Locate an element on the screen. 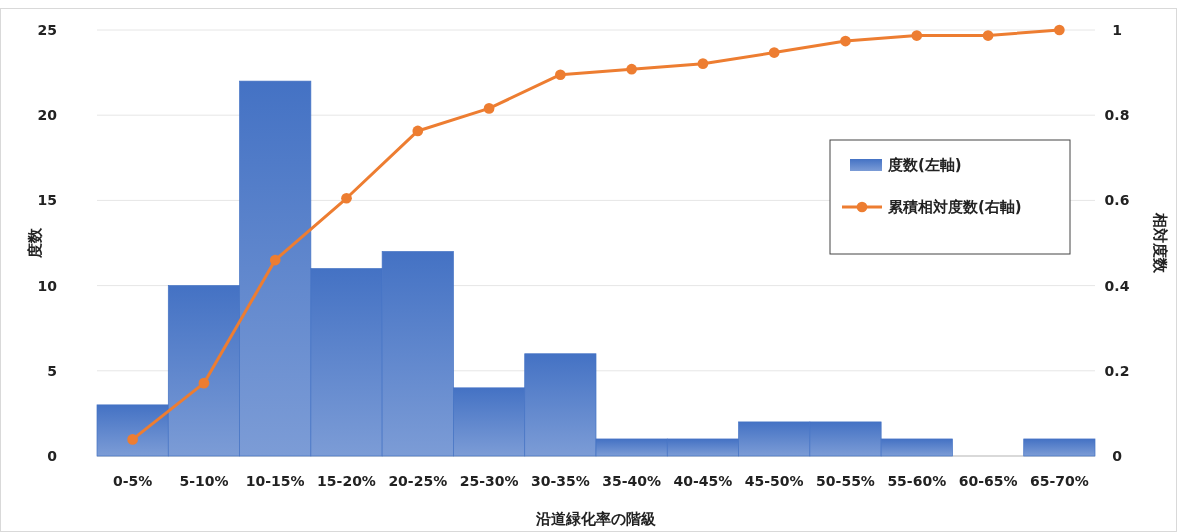 The height and width of the screenshot is (532, 1185). x-tick-label: 30-35% is located at coordinates (560, 481).